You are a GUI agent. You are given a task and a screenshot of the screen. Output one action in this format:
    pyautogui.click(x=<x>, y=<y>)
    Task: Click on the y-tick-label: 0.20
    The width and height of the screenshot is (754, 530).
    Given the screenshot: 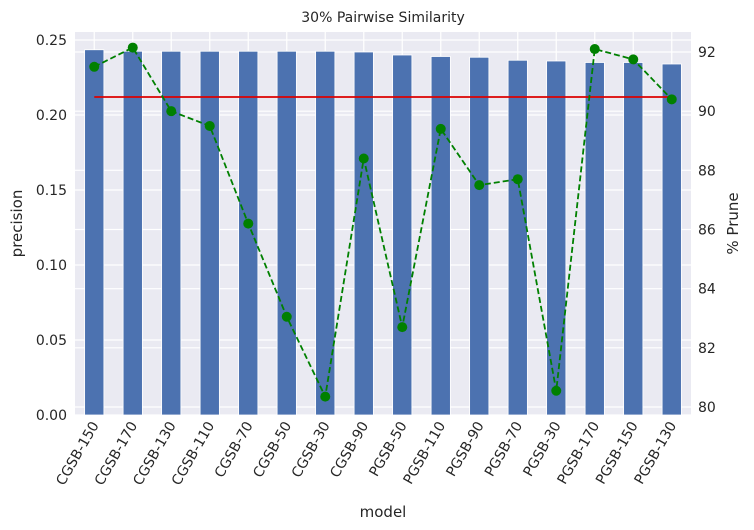 What is the action you would take?
    pyautogui.click(x=51, y=116)
    